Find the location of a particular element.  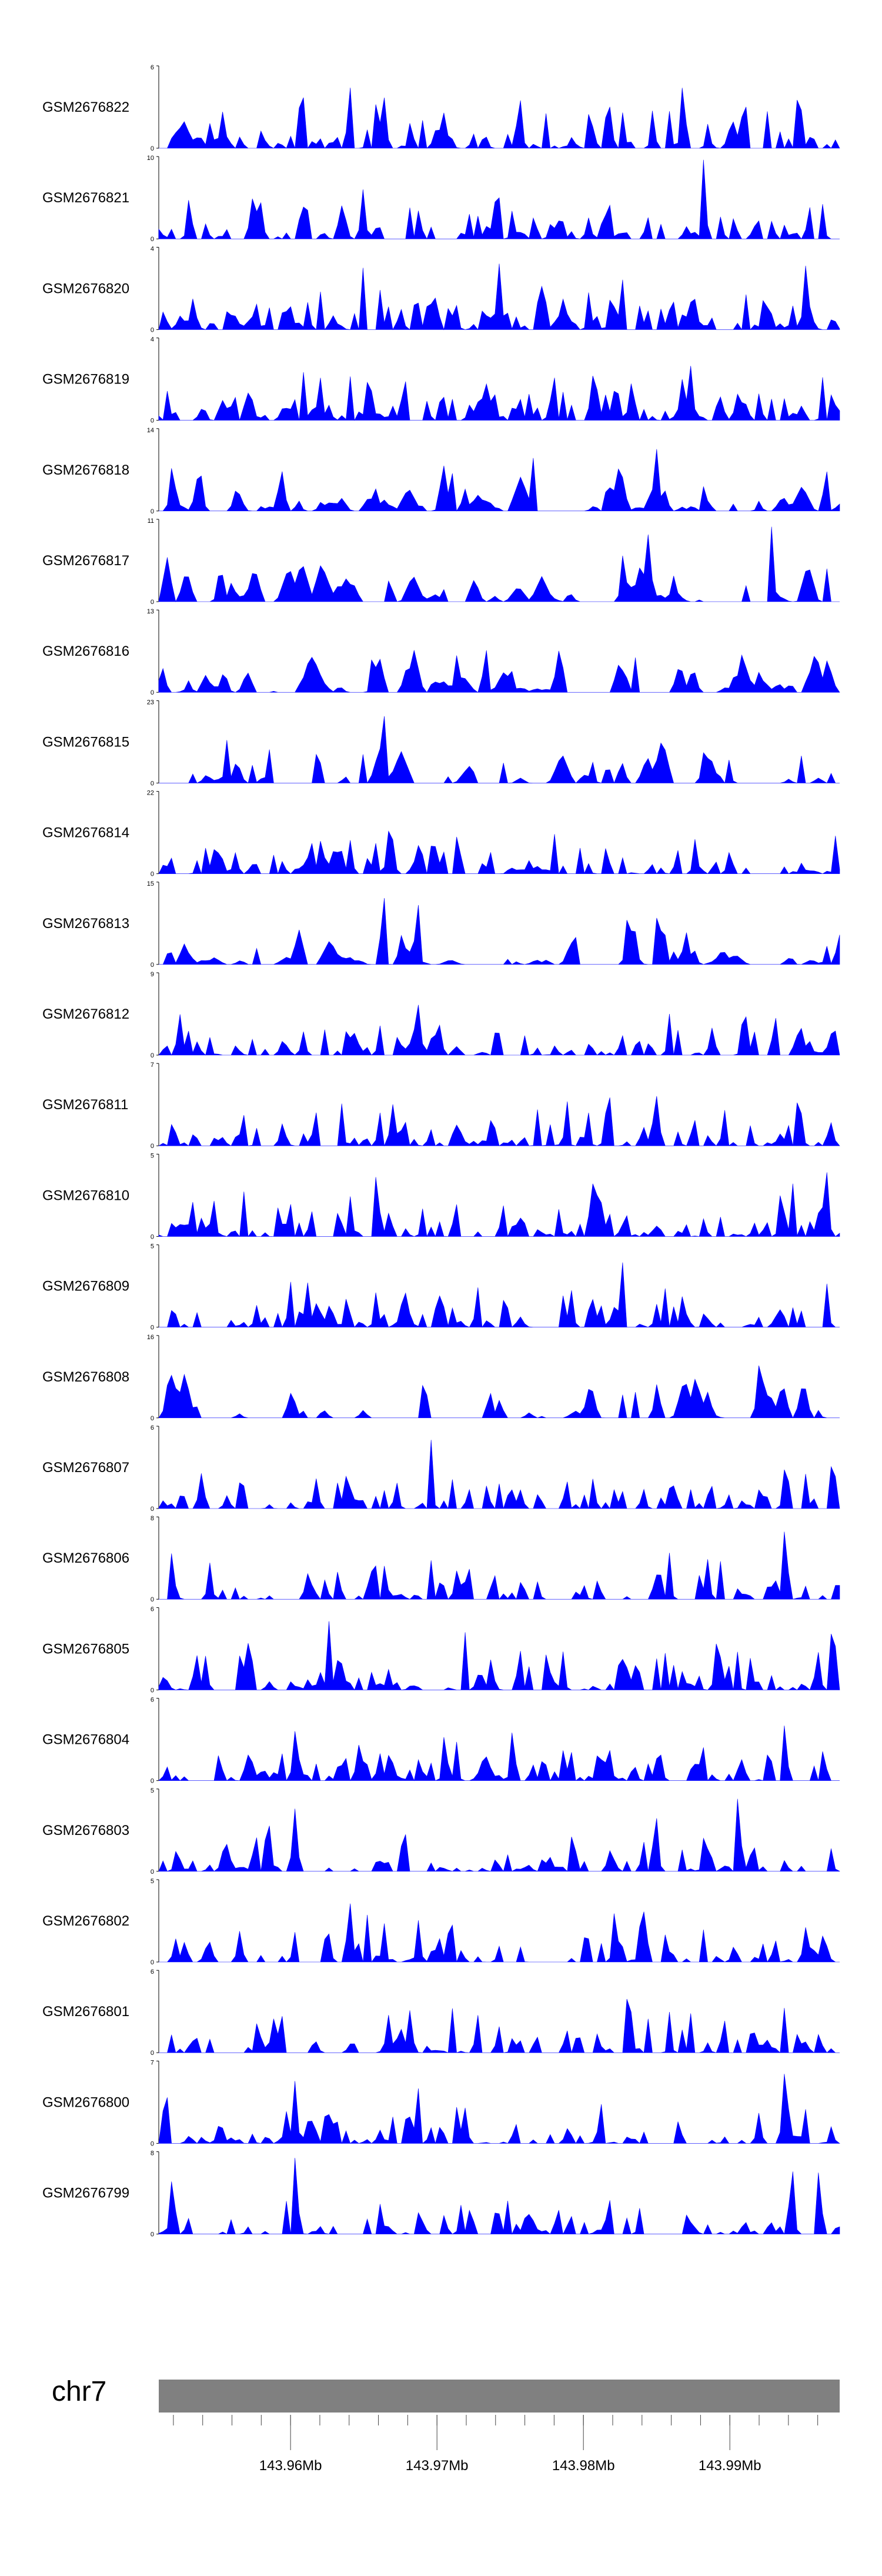

axis-tick-label: 143.96Mb is located at coordinates (290, 2466).